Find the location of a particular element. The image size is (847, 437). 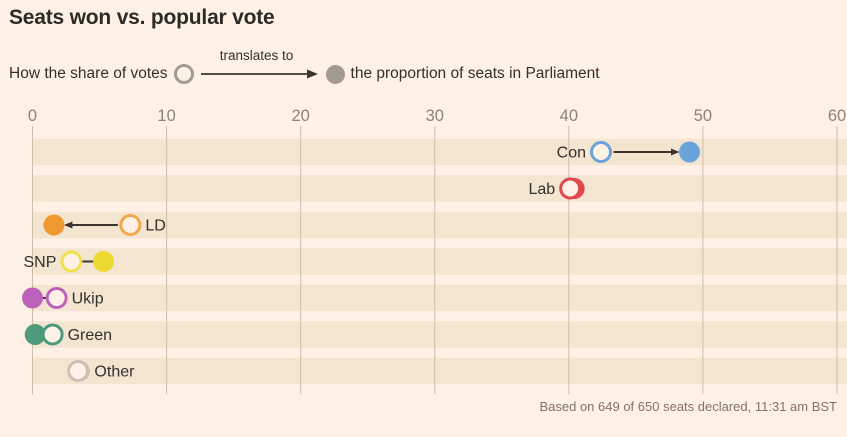

snp-seats-marker is located at coordinates (104, 261).